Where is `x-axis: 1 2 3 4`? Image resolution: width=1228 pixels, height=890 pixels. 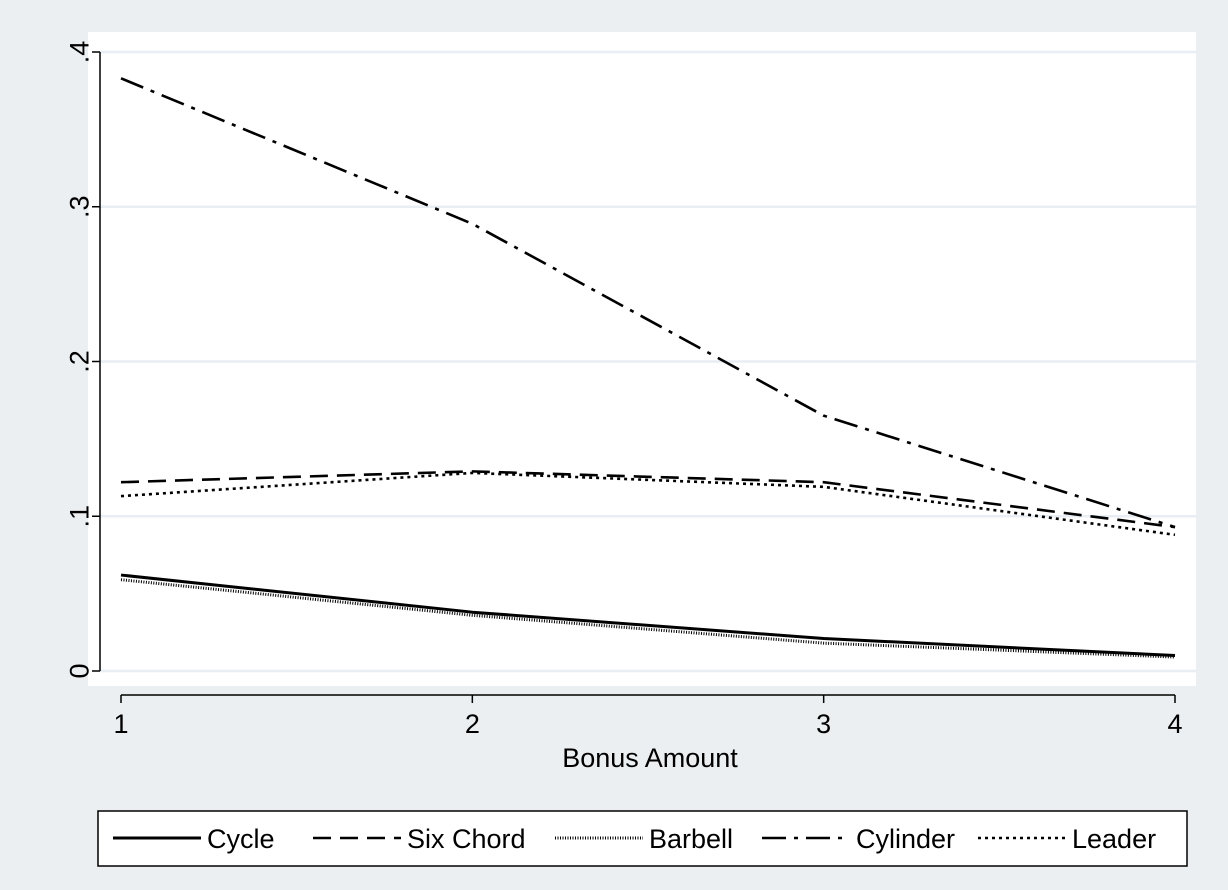
x-axis: 1 2 3 4 is located at coordinates (648, 716).